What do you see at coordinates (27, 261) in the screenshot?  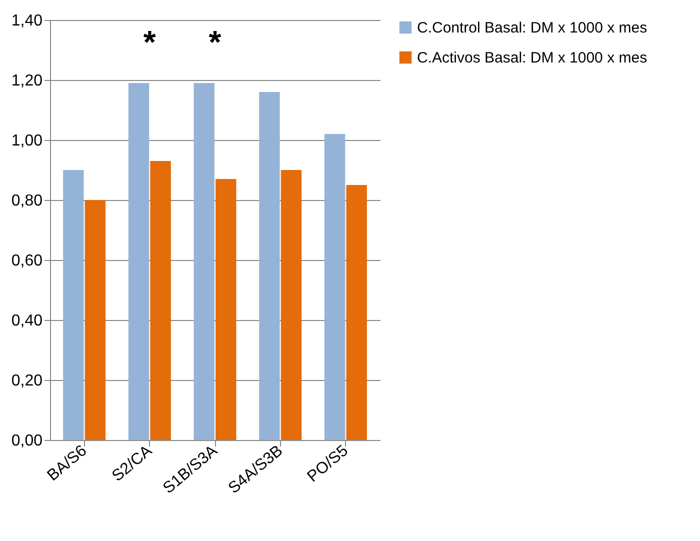 I see `y-tick-label: 0,60` at bounding box center [27, 261].